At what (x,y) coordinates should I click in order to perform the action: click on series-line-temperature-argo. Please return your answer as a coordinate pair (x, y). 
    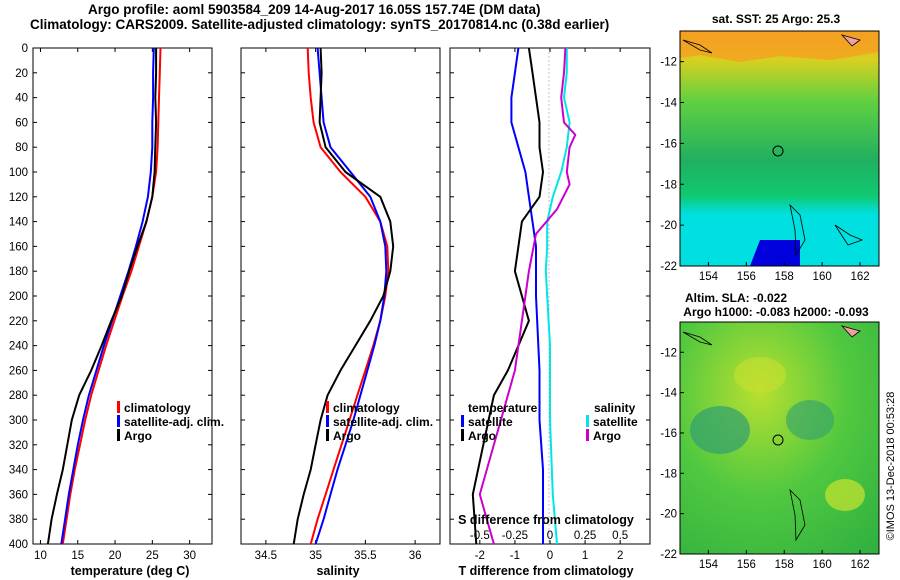
    Looking at the image, I should click on (507, 296).